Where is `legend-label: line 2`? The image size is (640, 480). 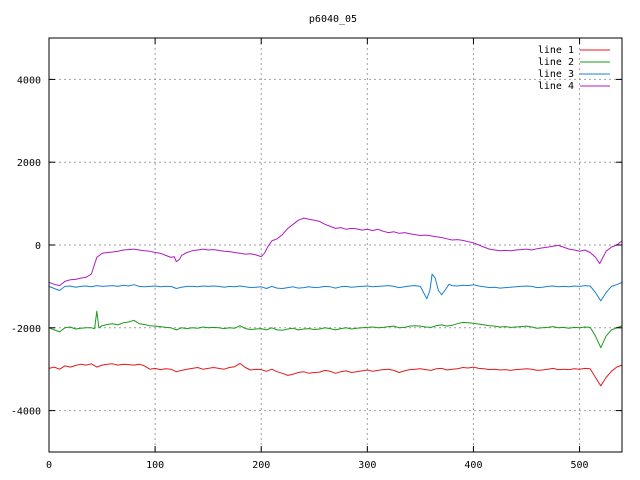 legend-label: line 2 is located at coordinates (556, 62).